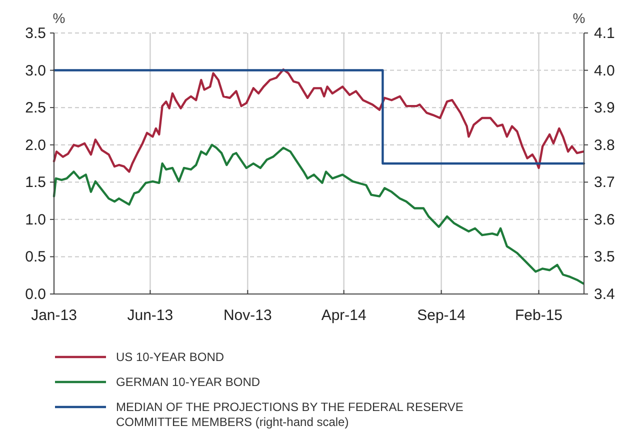  Describe the element at coordinates (35, 183) in the screenshot. I see `y-tick-label: 1.5` at that location.